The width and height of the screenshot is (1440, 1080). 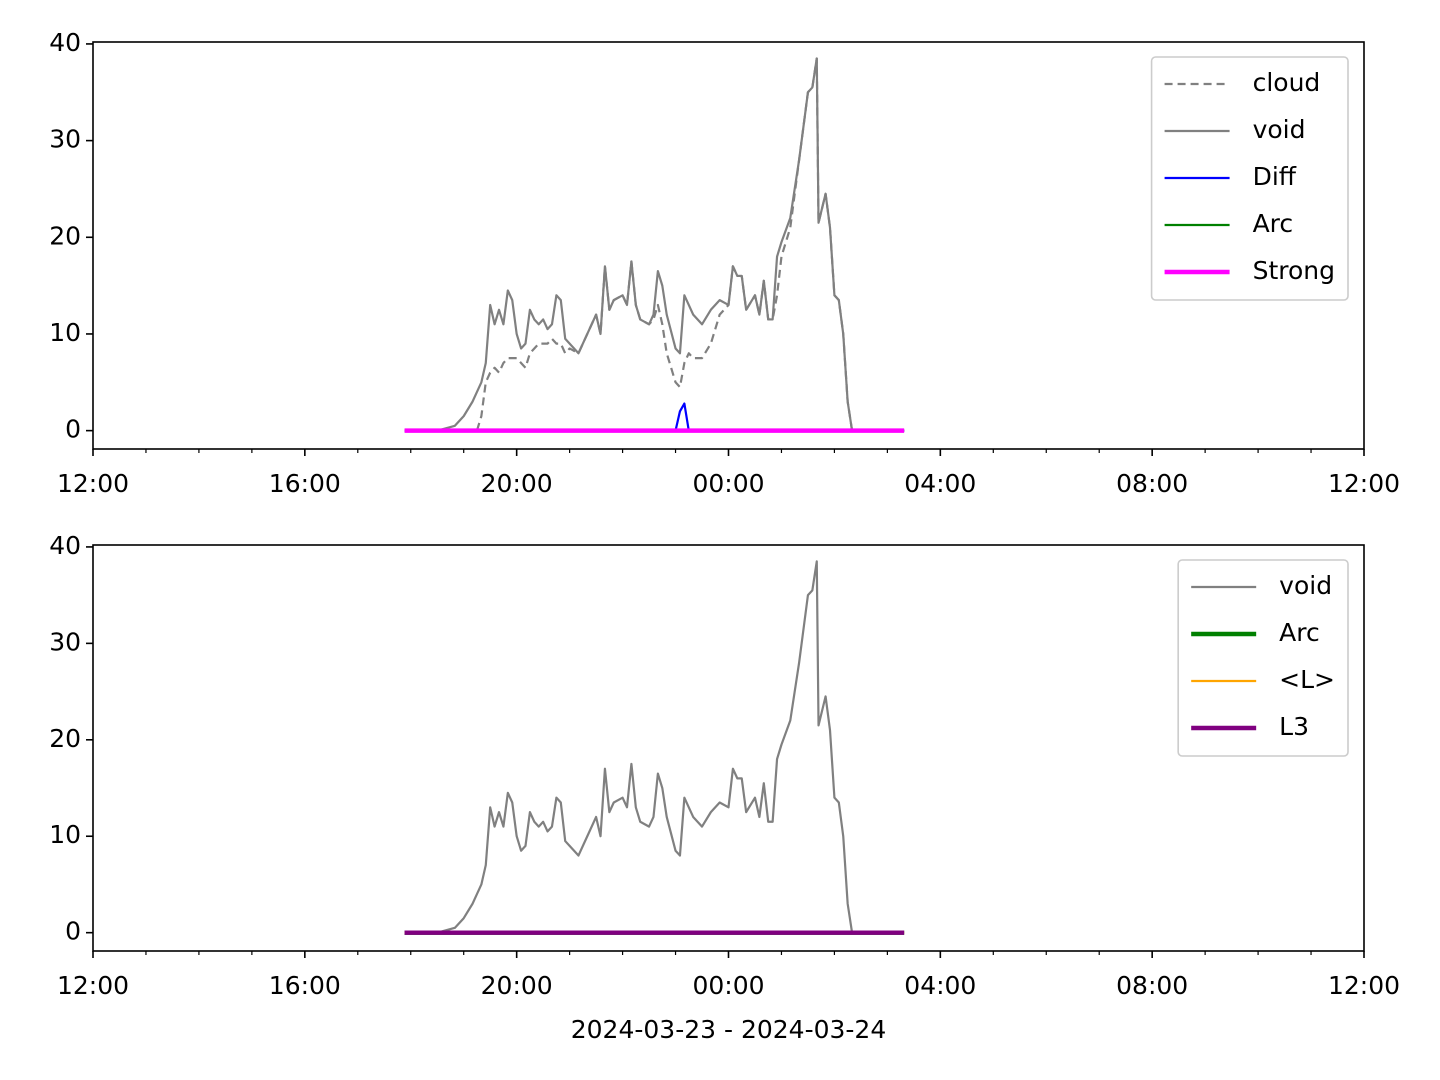 What do you see at coordinates (1294, 270) in the screenshot?
I see `legend-label: Strong` at bounding box center [1294, 270].